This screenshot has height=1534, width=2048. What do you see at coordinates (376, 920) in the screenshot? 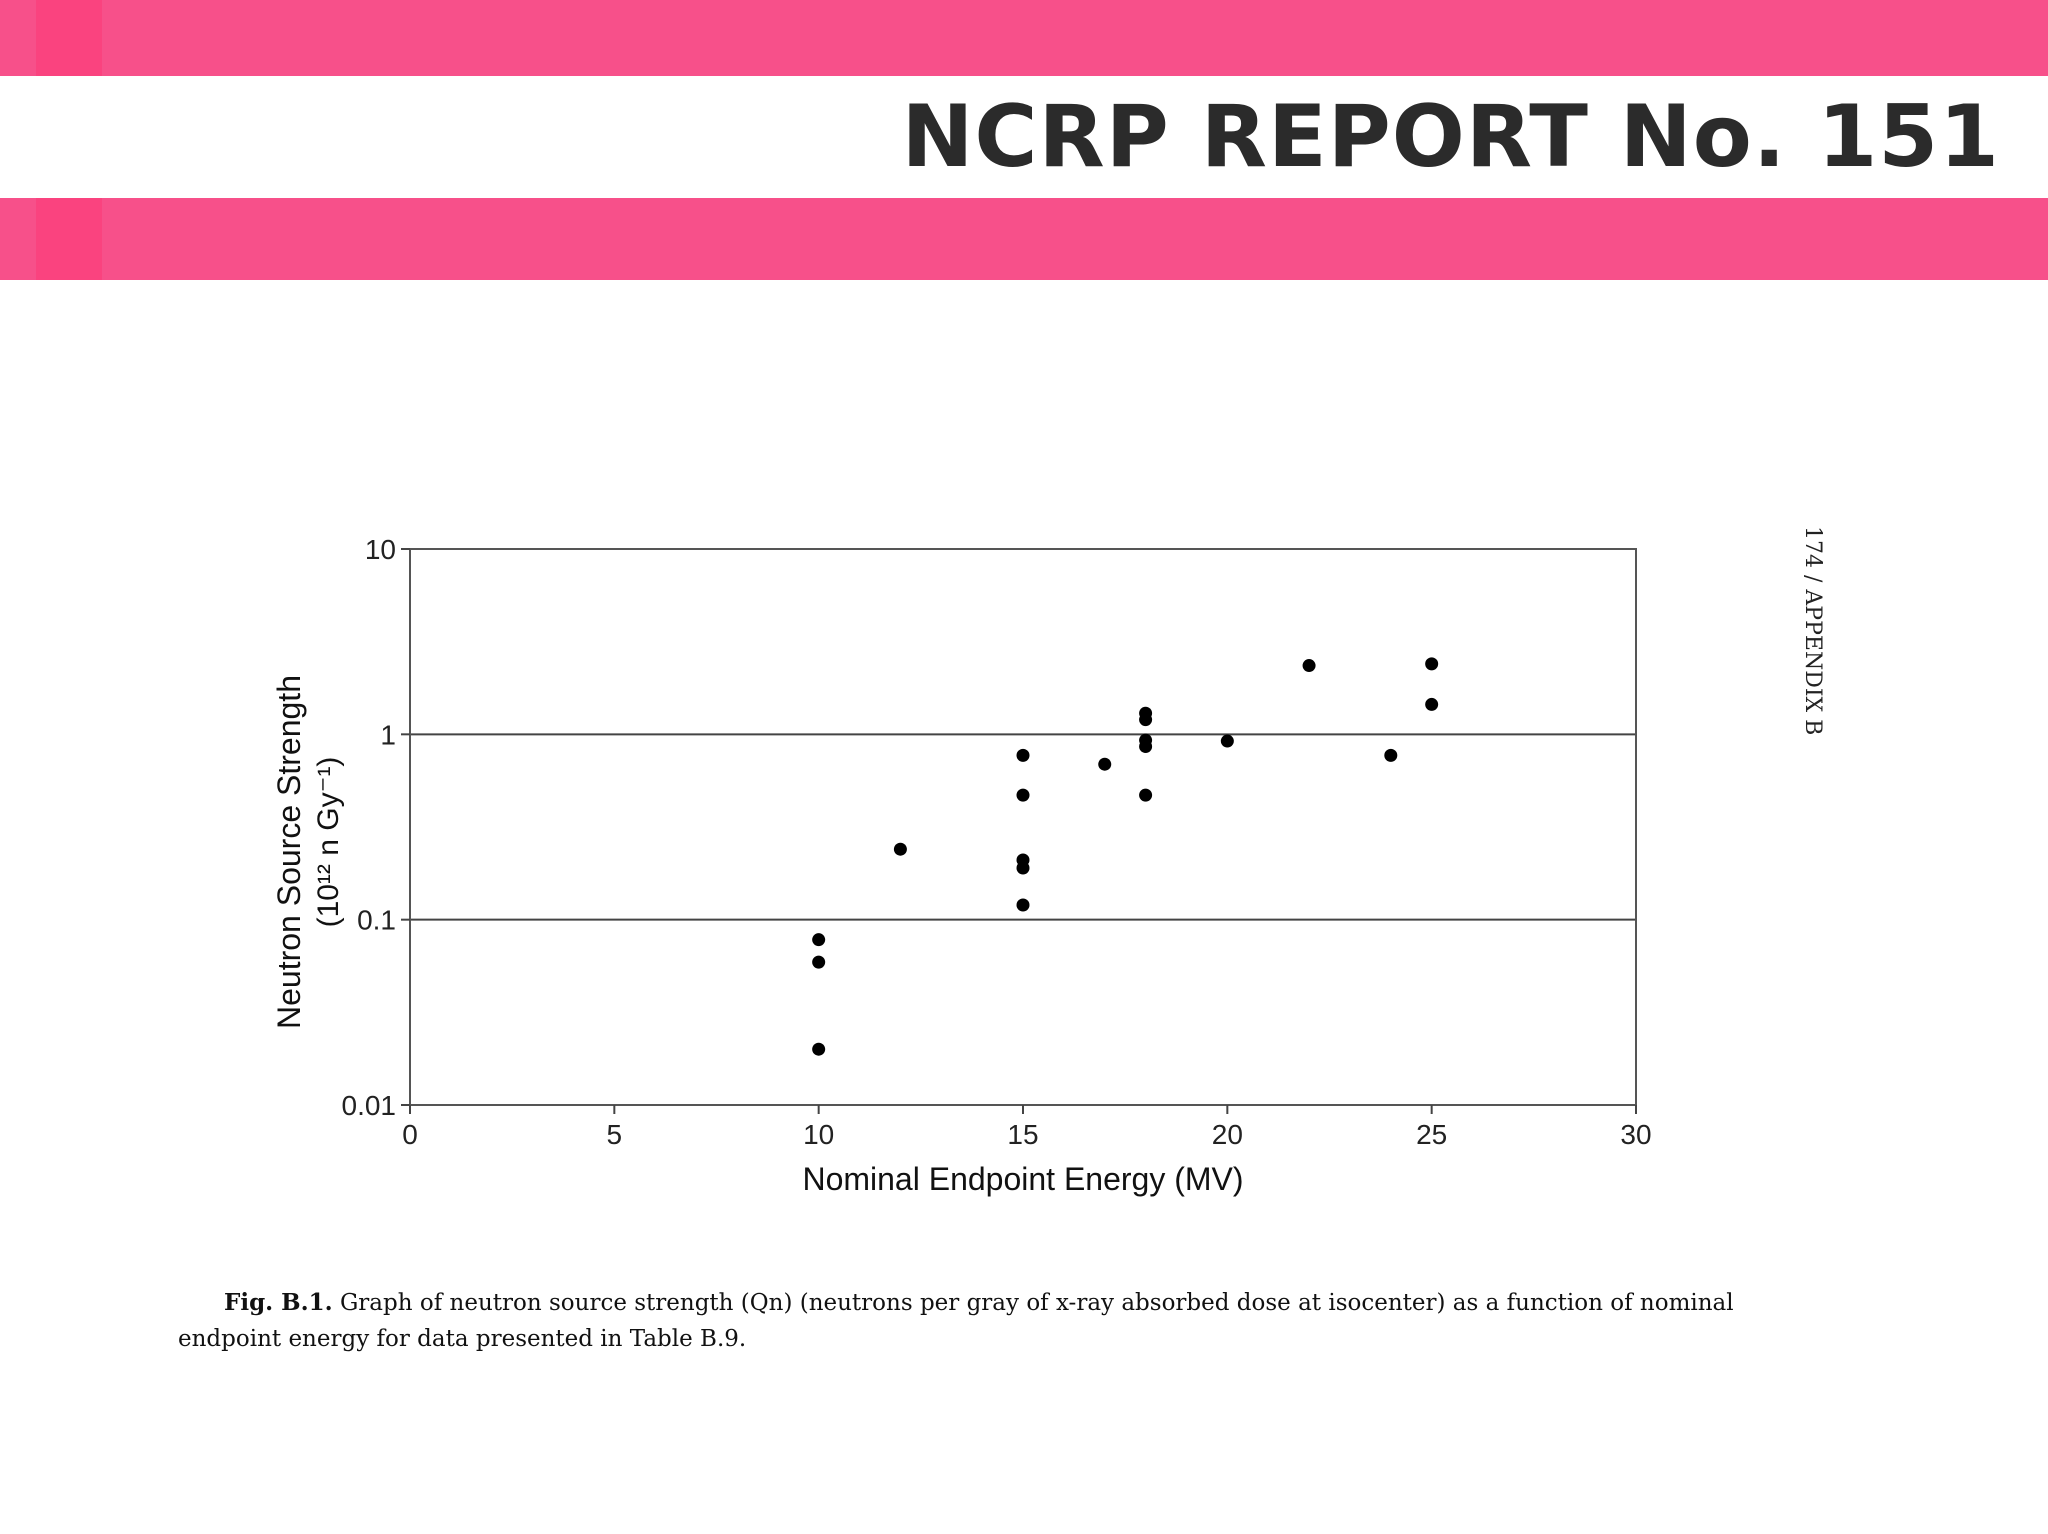
I see `y-tick-label: 0.1` at bounding box center [376, 920].